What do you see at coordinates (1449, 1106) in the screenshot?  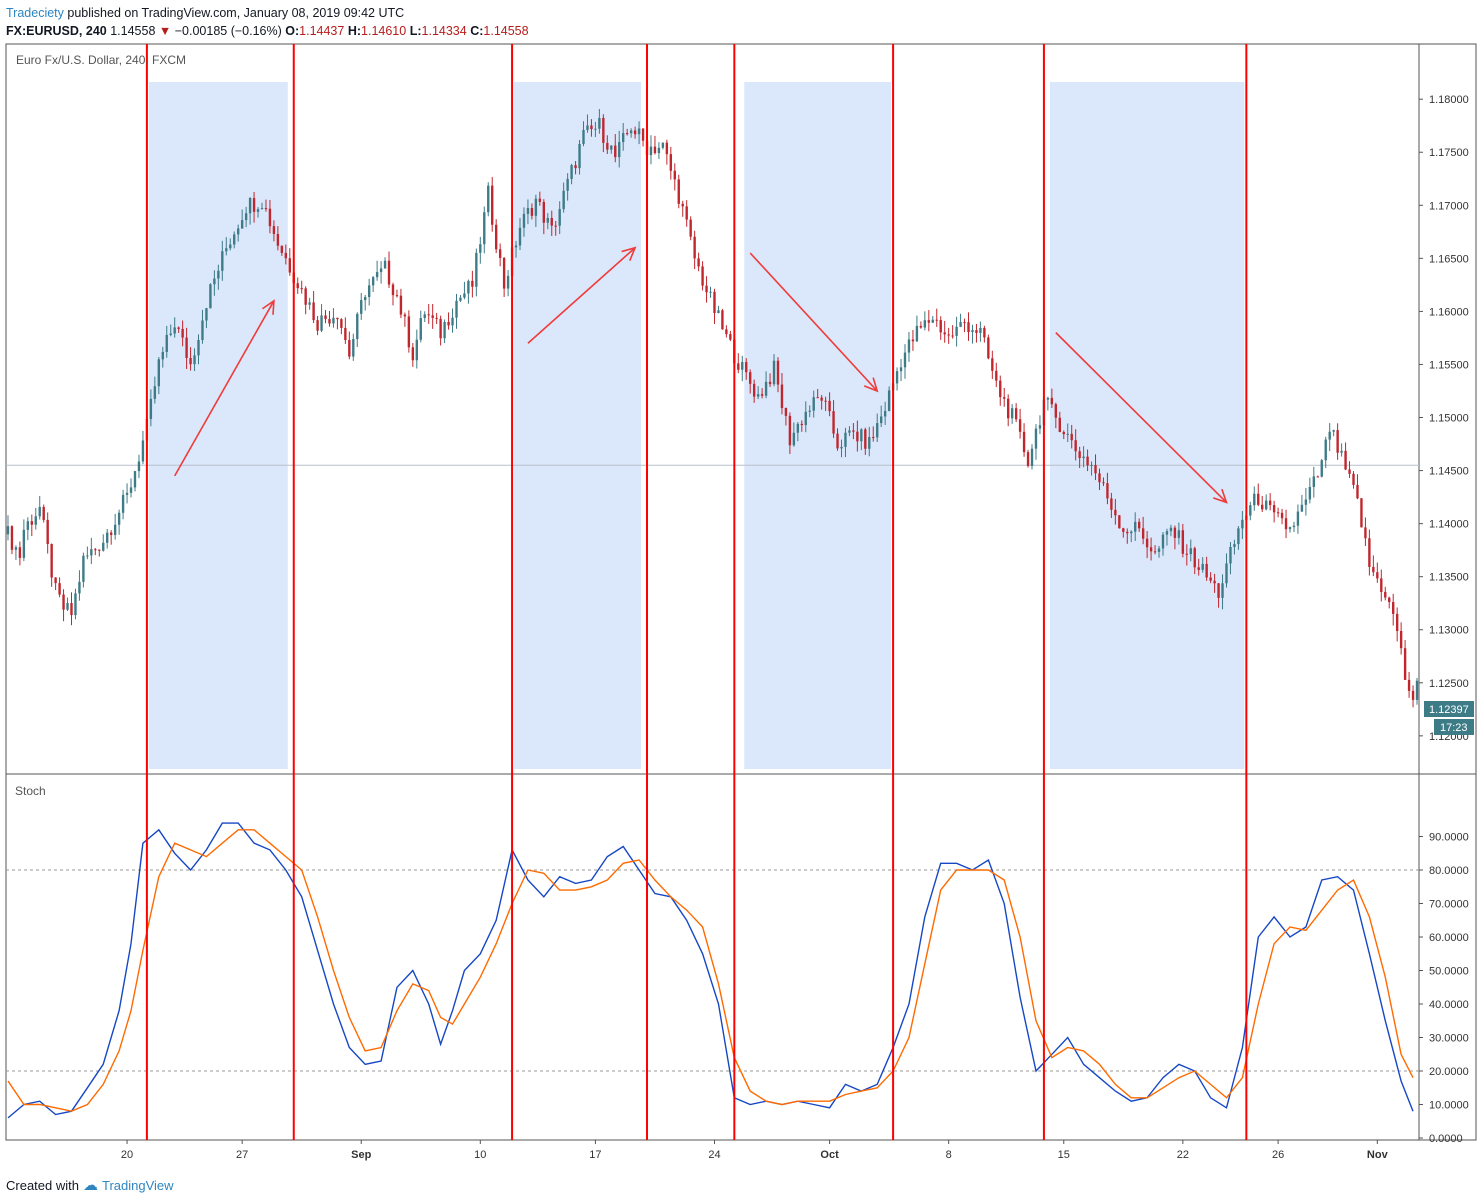 I see `stoch-tick-label: 10.0000` at bounding box center [1449, 1106].